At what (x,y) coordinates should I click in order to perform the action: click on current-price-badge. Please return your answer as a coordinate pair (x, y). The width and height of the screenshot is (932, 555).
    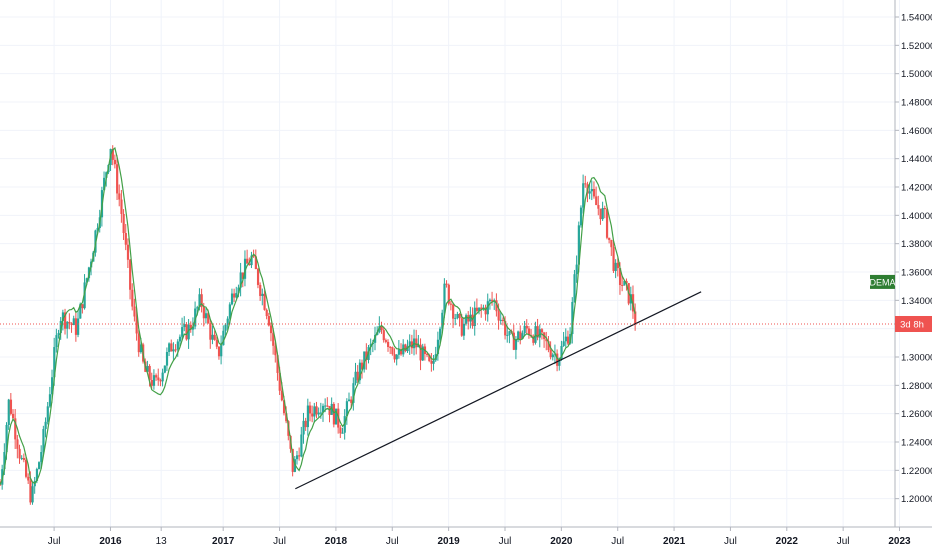
    Looking at the image, I should click on (913, 323).